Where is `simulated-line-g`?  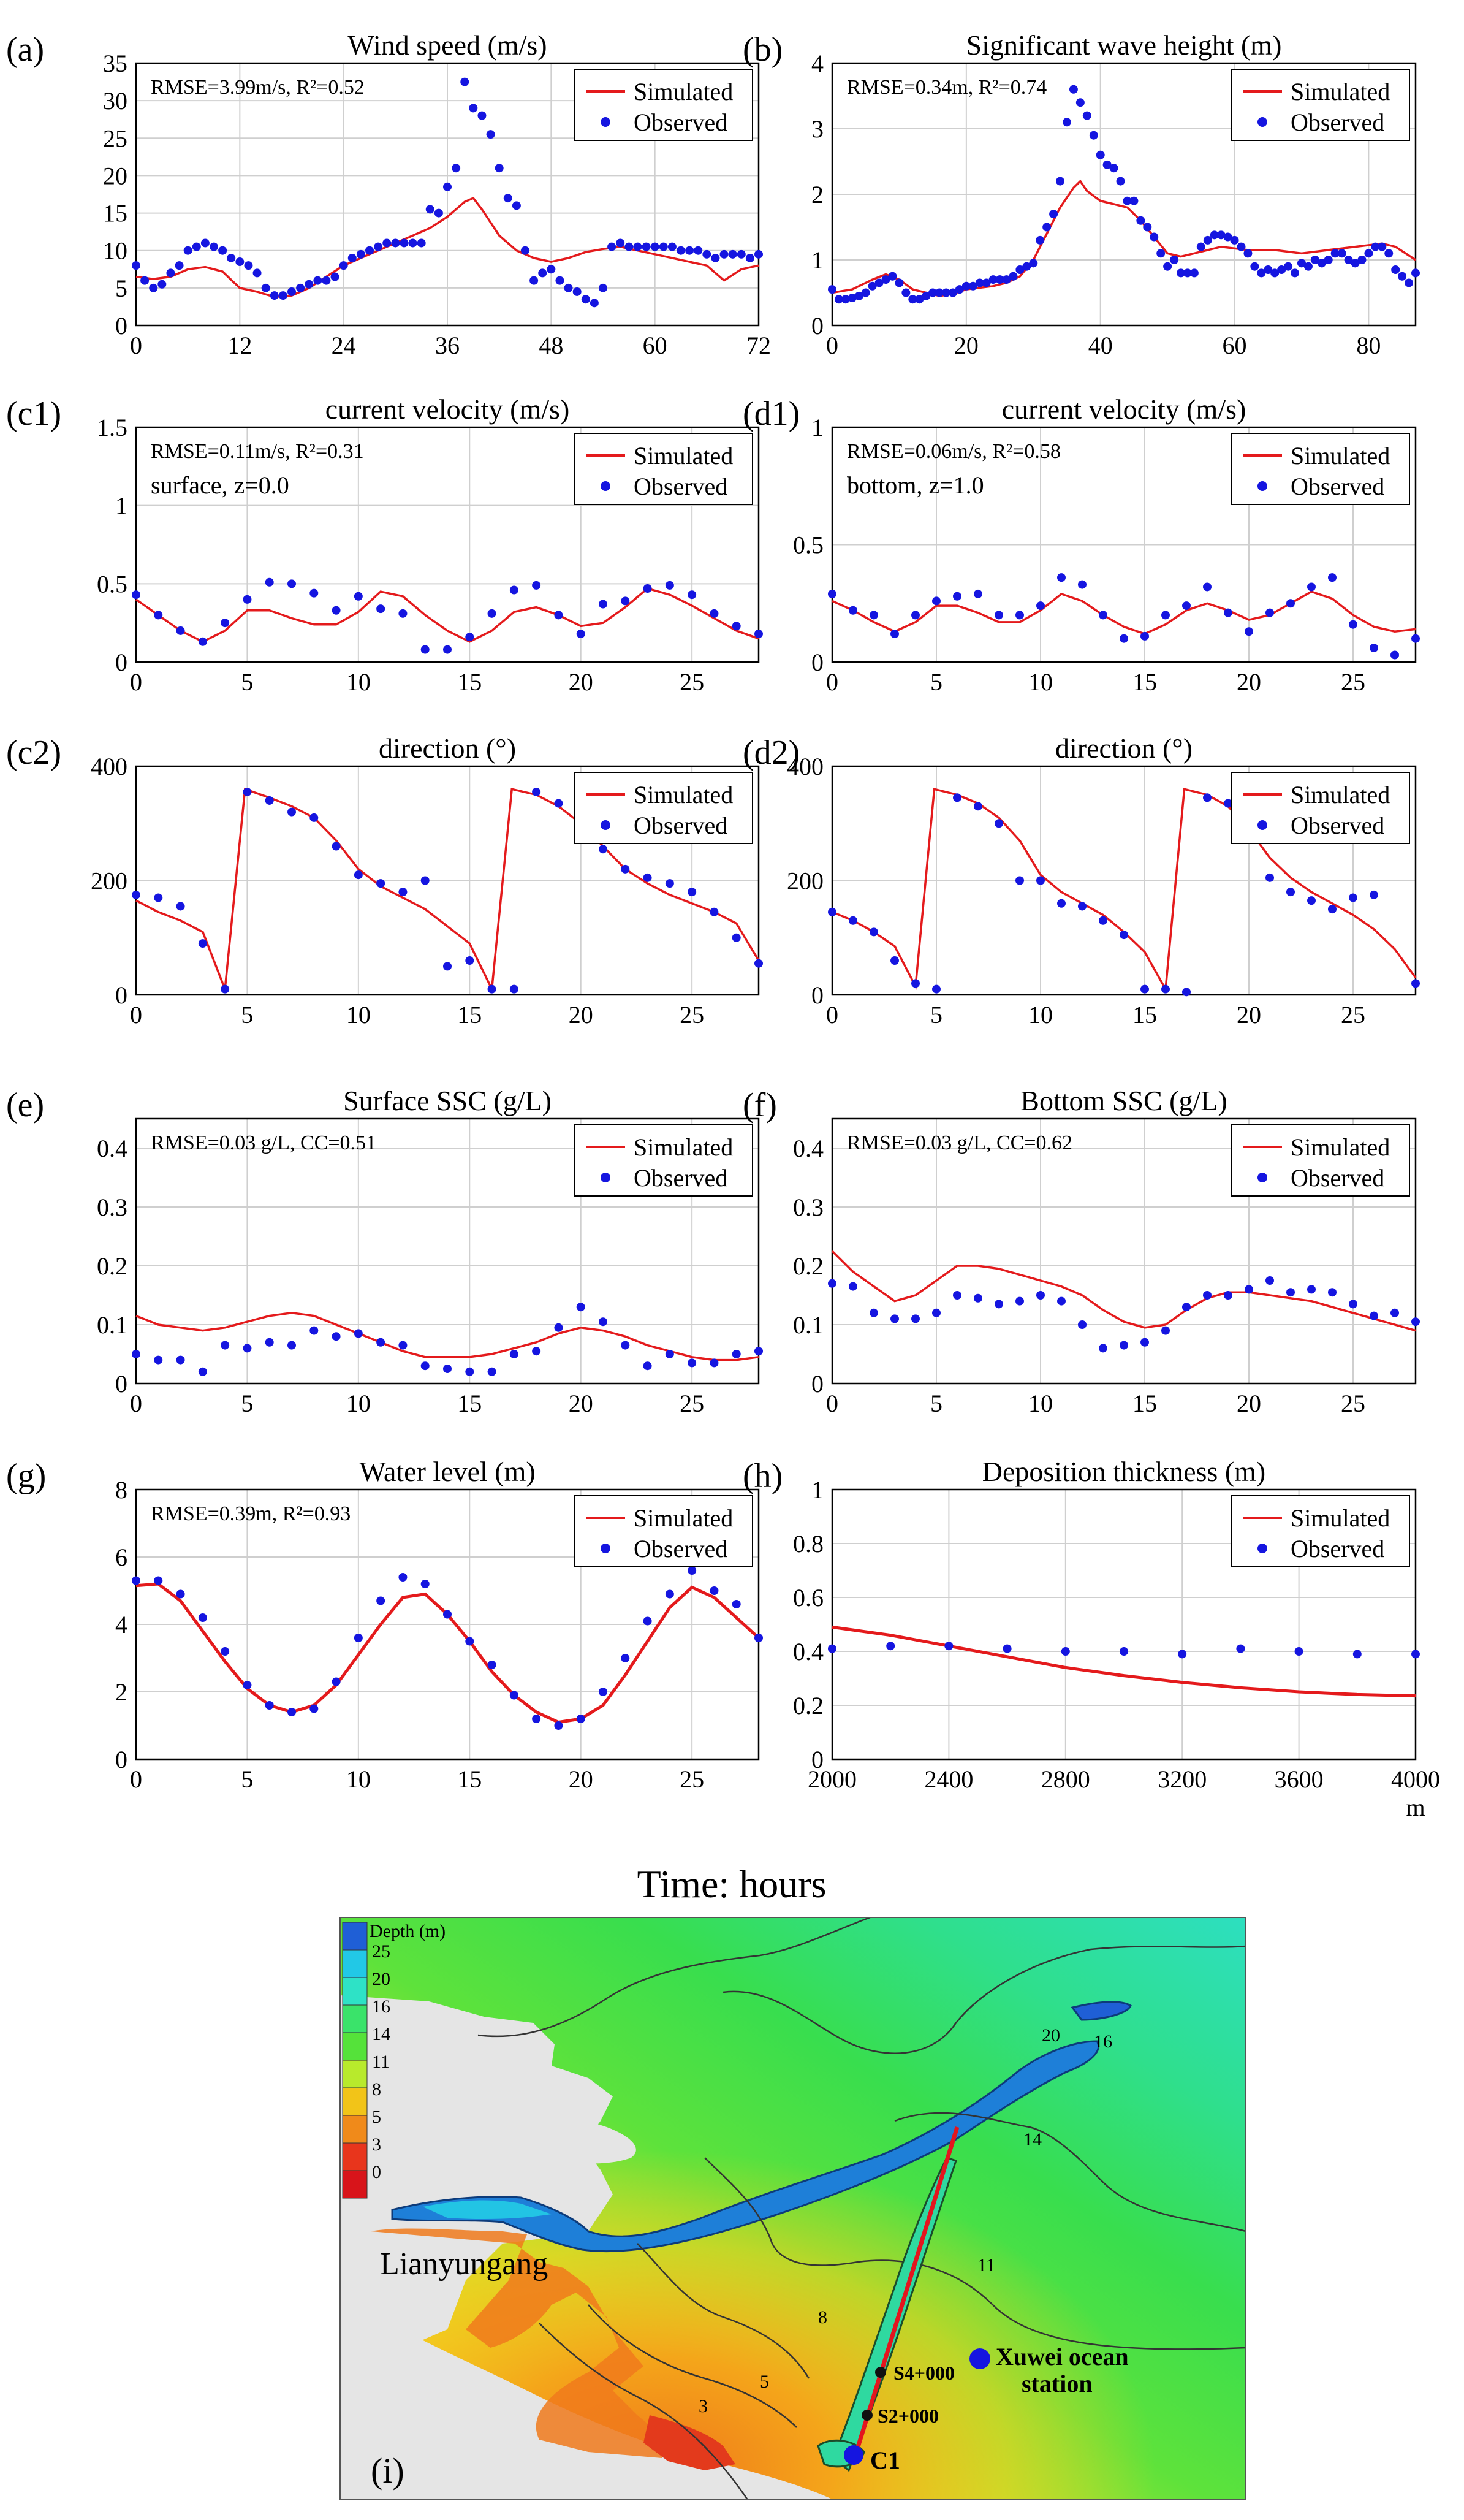 simulated-line-g is located at coordinates (447, 1653).